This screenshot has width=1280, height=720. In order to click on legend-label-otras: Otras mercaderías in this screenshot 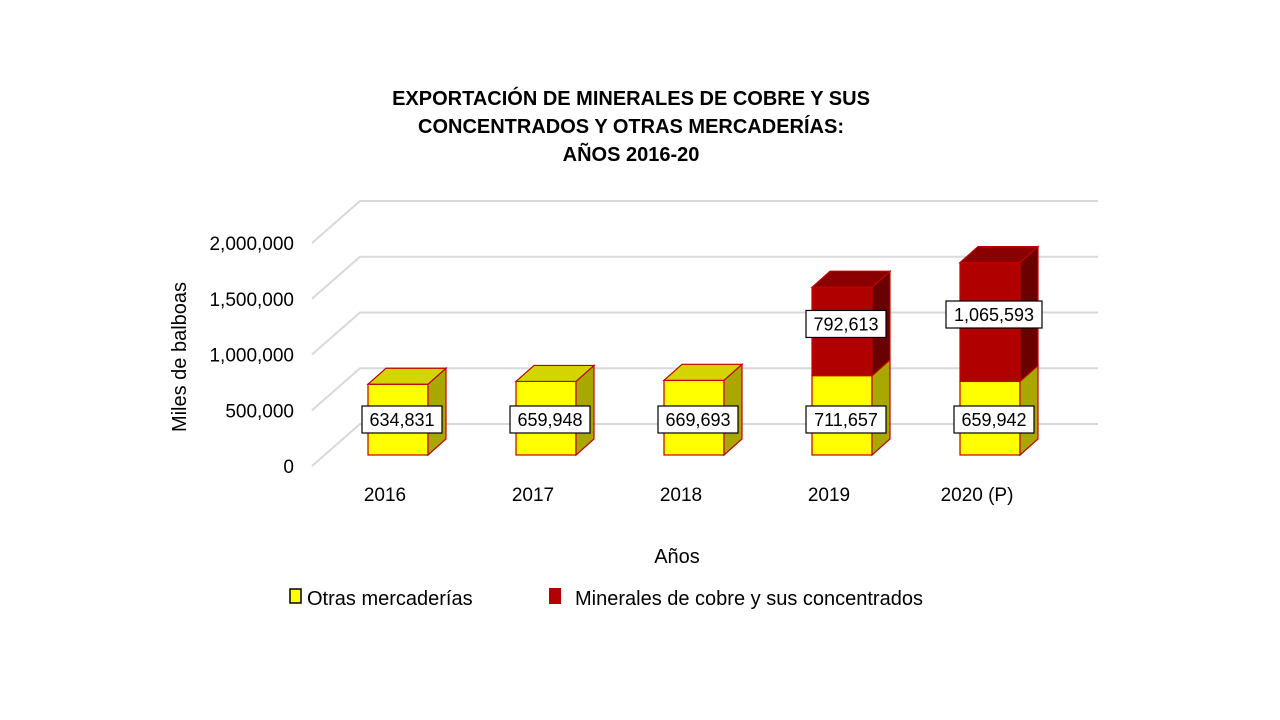, I will do `click(390, 599)`.